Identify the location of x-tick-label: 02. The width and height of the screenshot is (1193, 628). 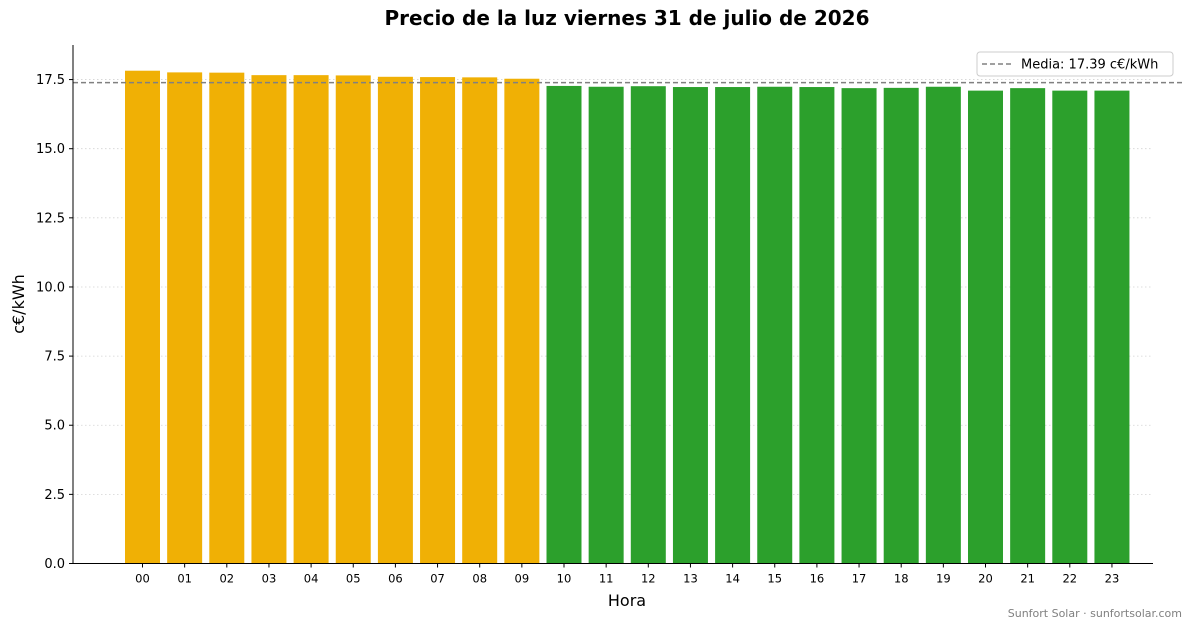
(226, 579).